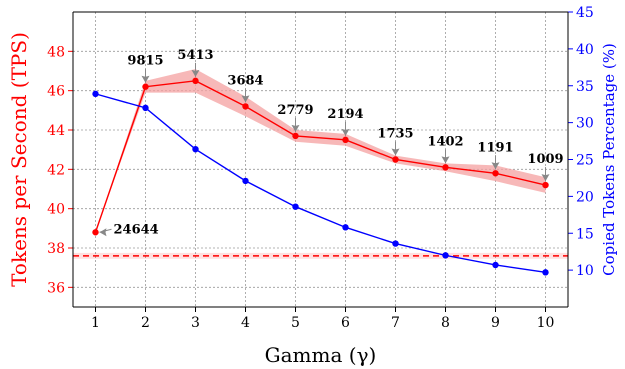 The width and height of the screenshot is (625, 369). I want to click on right-y-tick-label: 25, so click(585, 161).